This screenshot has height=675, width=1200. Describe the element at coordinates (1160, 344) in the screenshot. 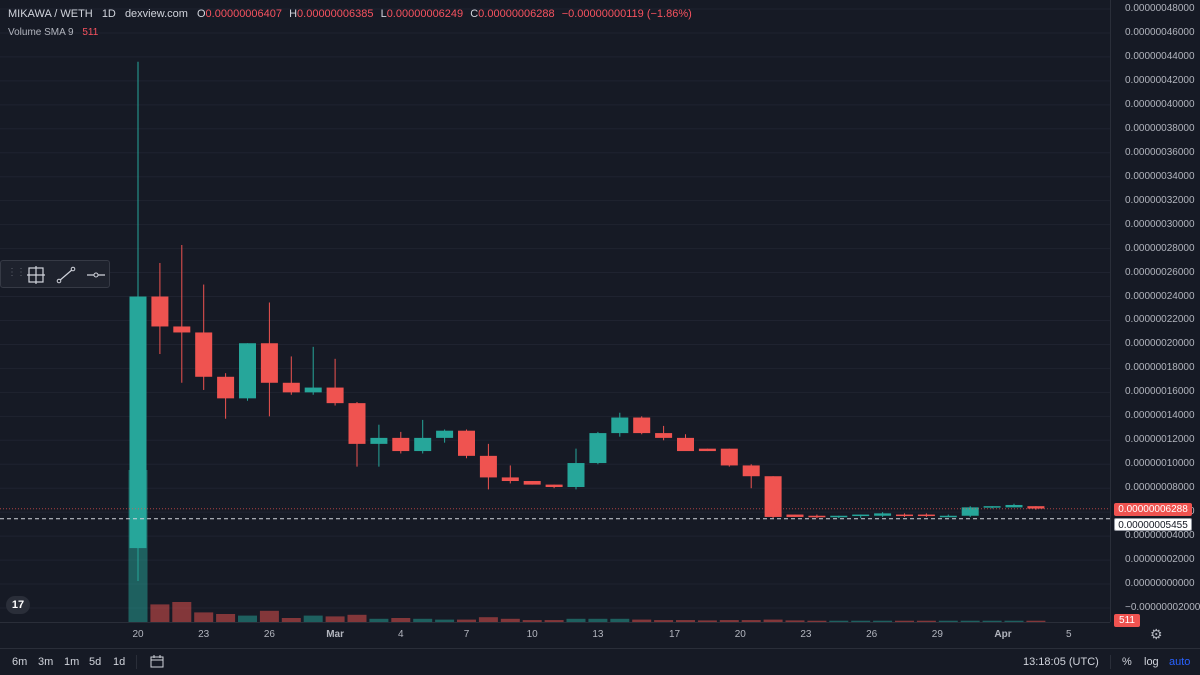

I see `price-tick-label: 0.00000020000` at that location.